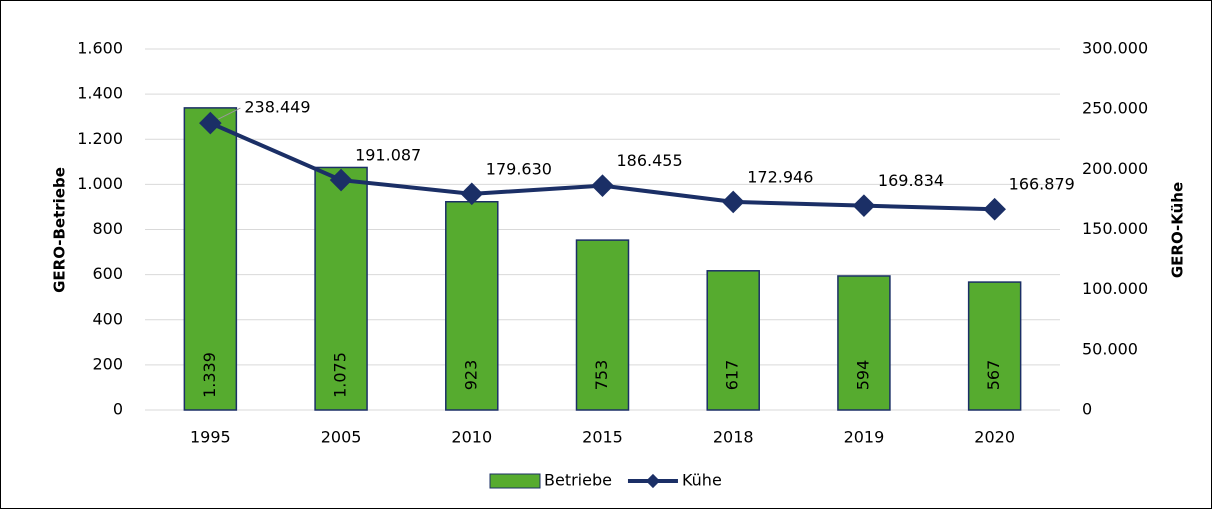 This screenshot has height=510, width=1213. What do you see at coordinates (100, 138) in the screenshot?
I see `y-tick-label: 1.200` at bounding box center [100, 138].